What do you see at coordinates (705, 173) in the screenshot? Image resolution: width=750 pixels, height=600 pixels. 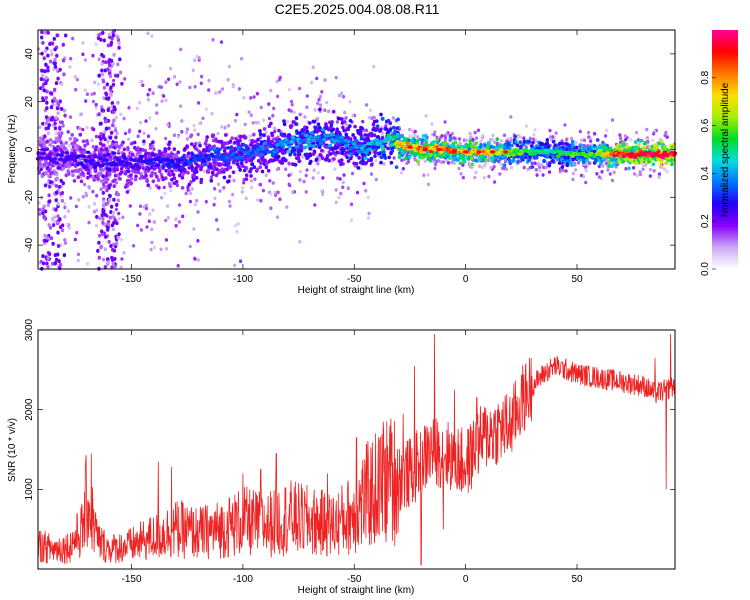 I see `colorbar-tick-label: 0.4` at bounding box center [705, 173].